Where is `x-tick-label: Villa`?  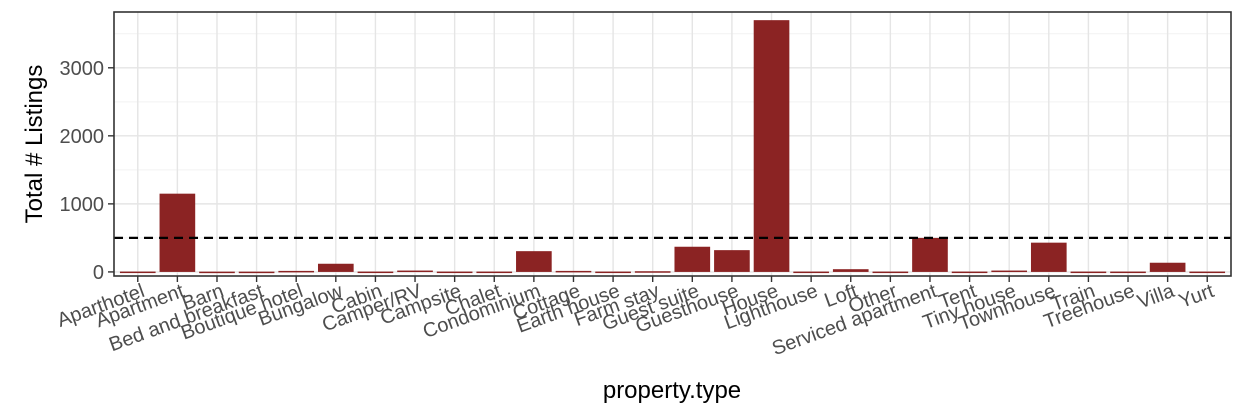 x-tick-label: Villa is located at coordinates (1157, 297).